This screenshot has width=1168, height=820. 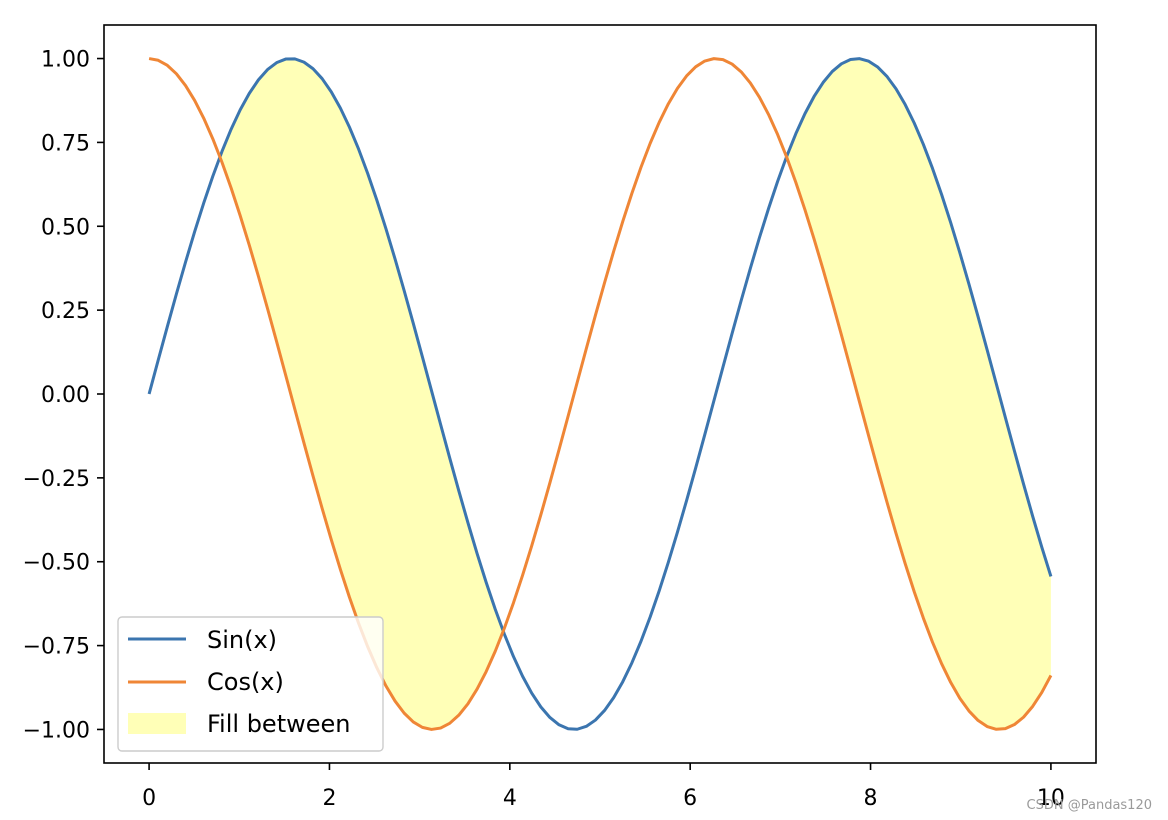 I want to click on x-tick-label: 4, so click(x=510, y=798).